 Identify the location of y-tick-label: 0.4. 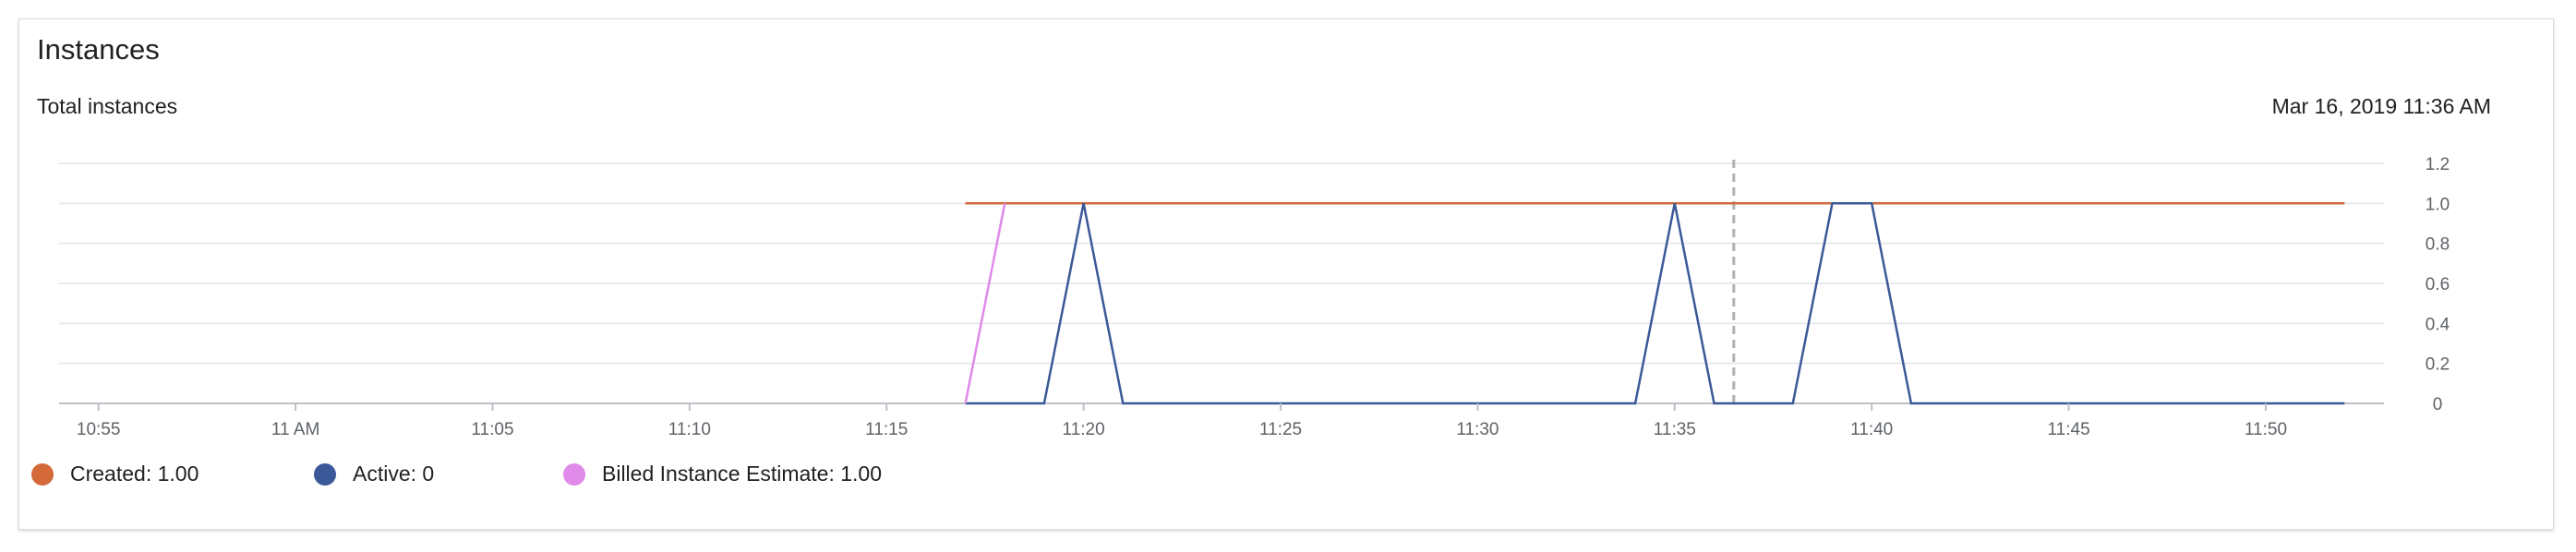
(2438, 324).